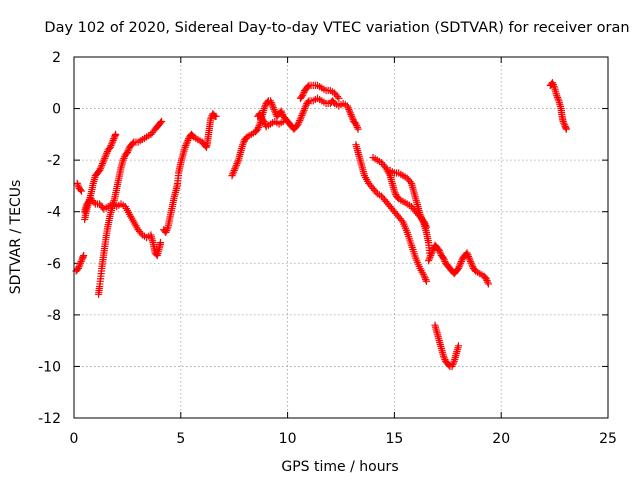 This screenshot has width=640, height=480. Describe the element at coordinates (49, 419) in the screenshot. I see `y-tick-label: -12` at that location.